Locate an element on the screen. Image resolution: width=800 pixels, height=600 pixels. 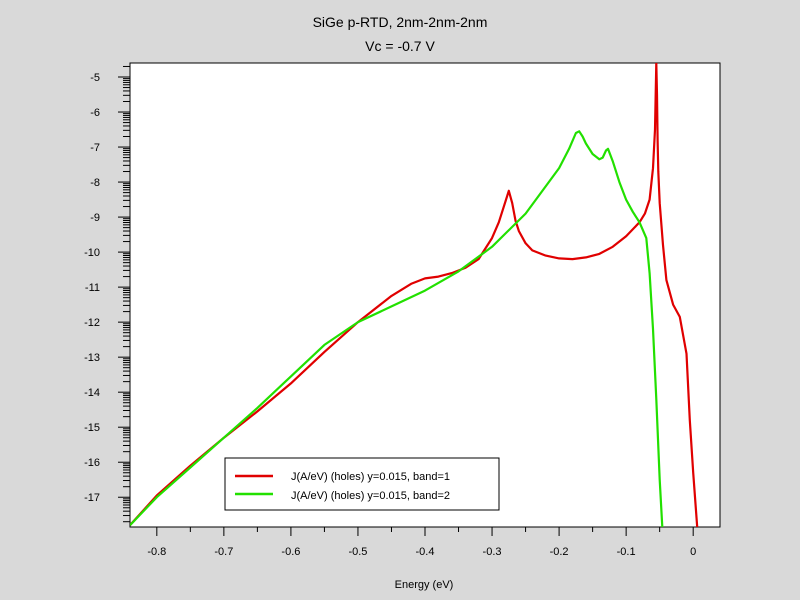
x-tick-label: -0.1 is located at coordinates (626, 552).